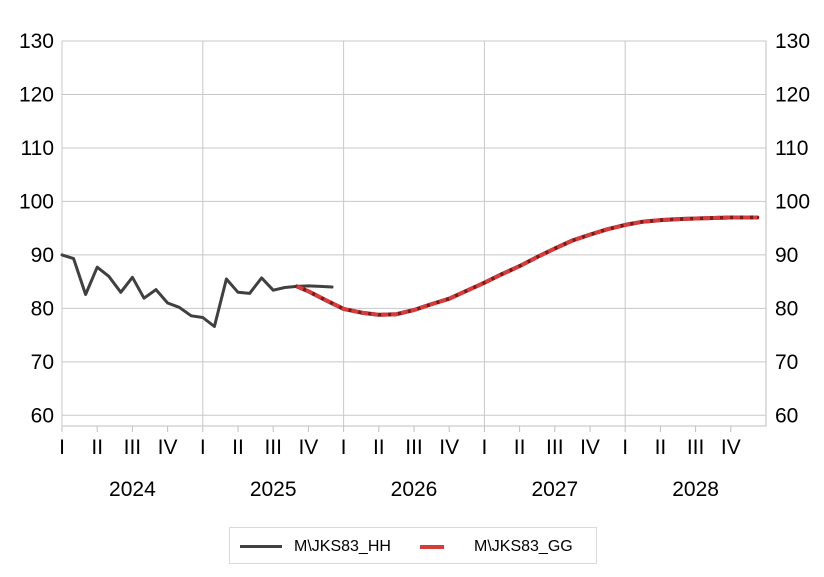 The height and width of the screenshot is (577, 824). I want to click on y-tick-label-right: 80, so click(786, 308).